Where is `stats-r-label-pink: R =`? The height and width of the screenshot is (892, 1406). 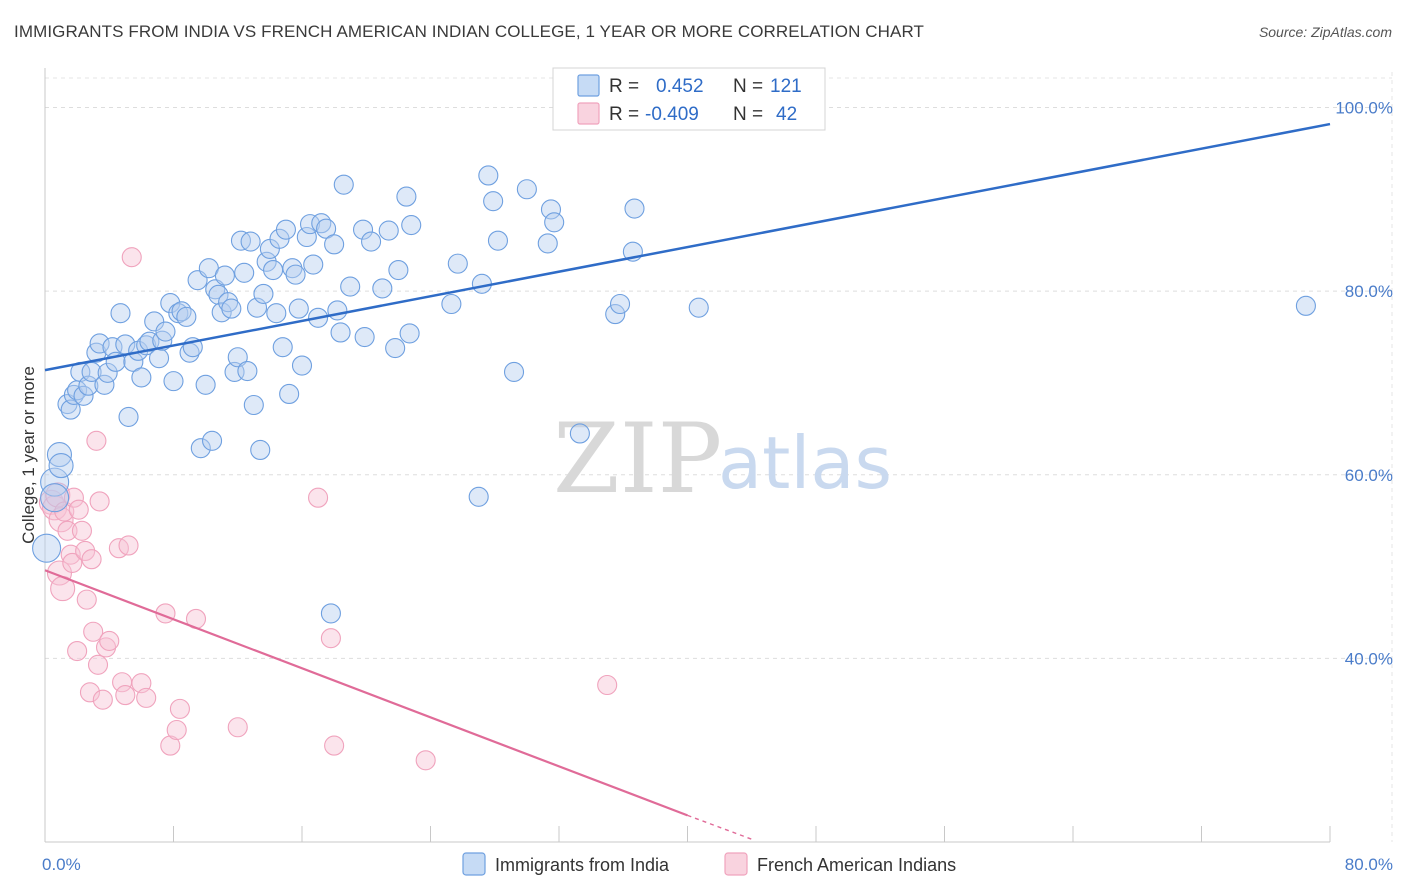 stats-r-label-pink: R = is located at coordinates (624, 114).